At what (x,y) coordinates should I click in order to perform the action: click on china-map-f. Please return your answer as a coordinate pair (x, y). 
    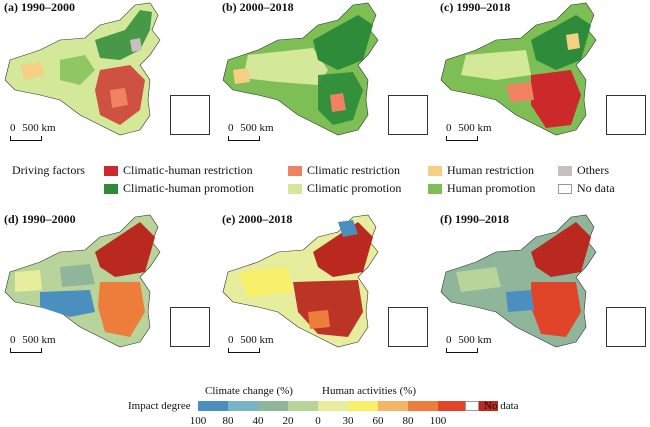
    Looking at the image, I should click on (518, 281).